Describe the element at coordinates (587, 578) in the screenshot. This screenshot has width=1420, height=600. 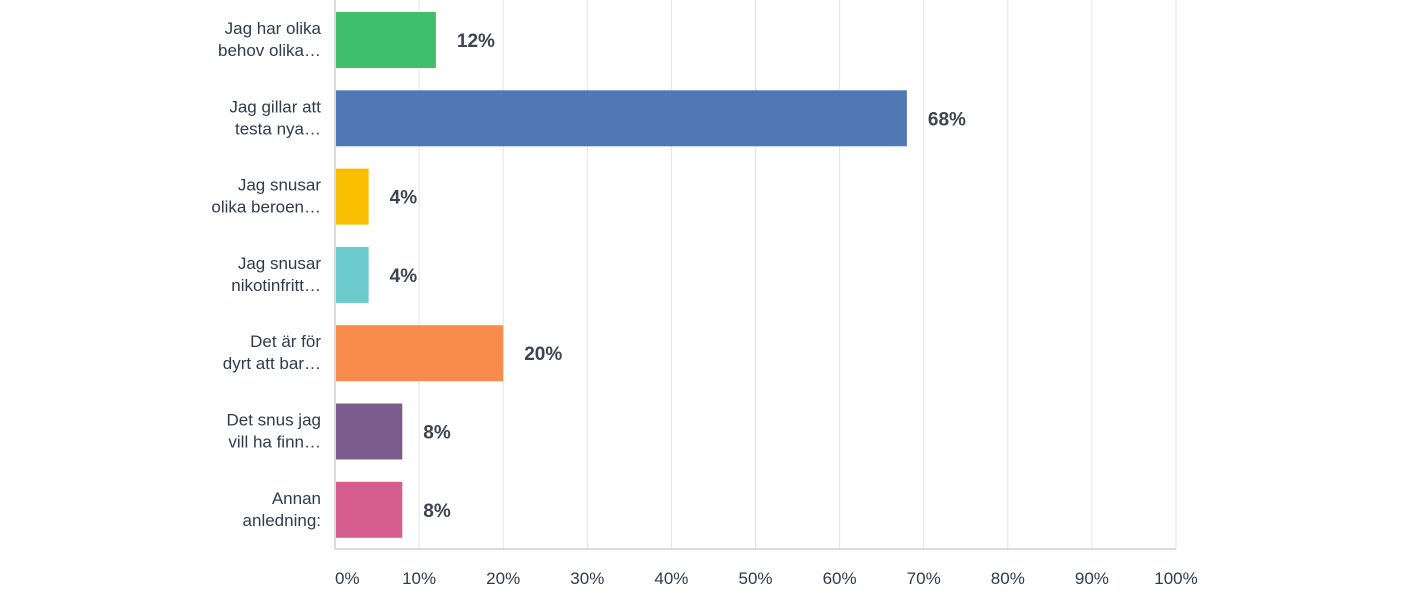
I see `x-tick-label: 30%` at that location.